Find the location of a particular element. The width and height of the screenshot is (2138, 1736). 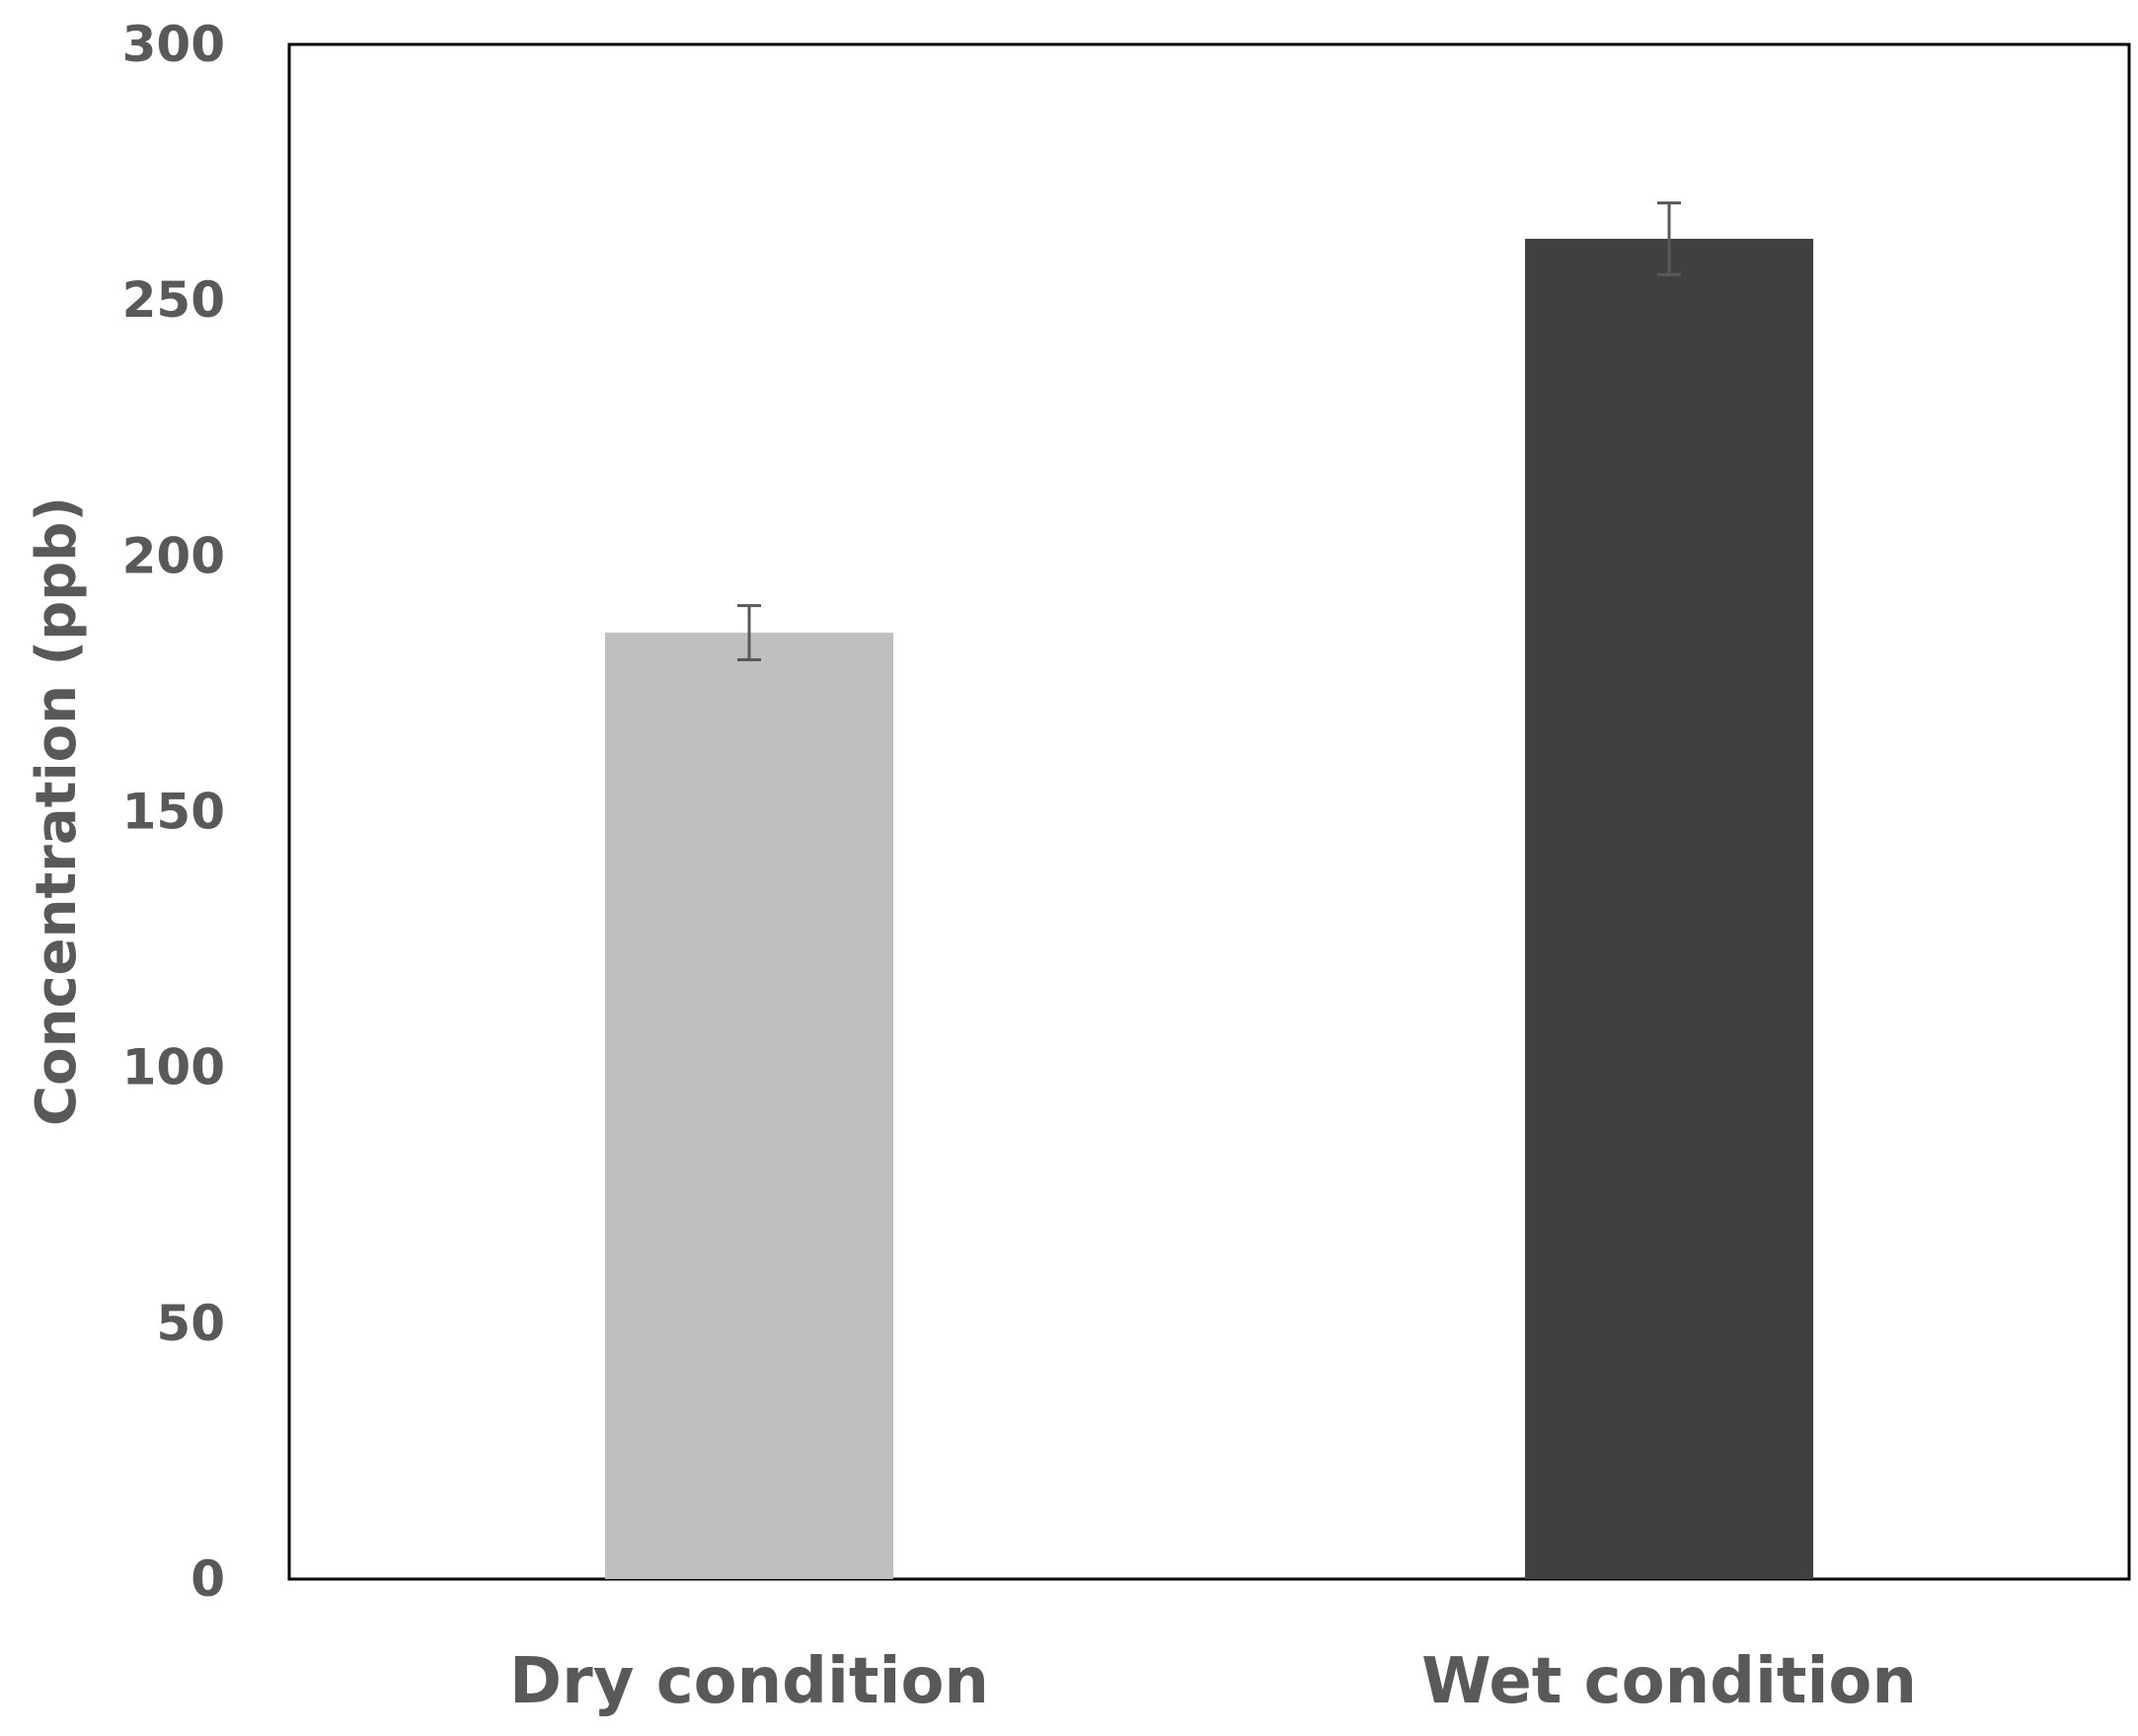

y-tick-label-150: 150 is located at coordinates (173, 813).